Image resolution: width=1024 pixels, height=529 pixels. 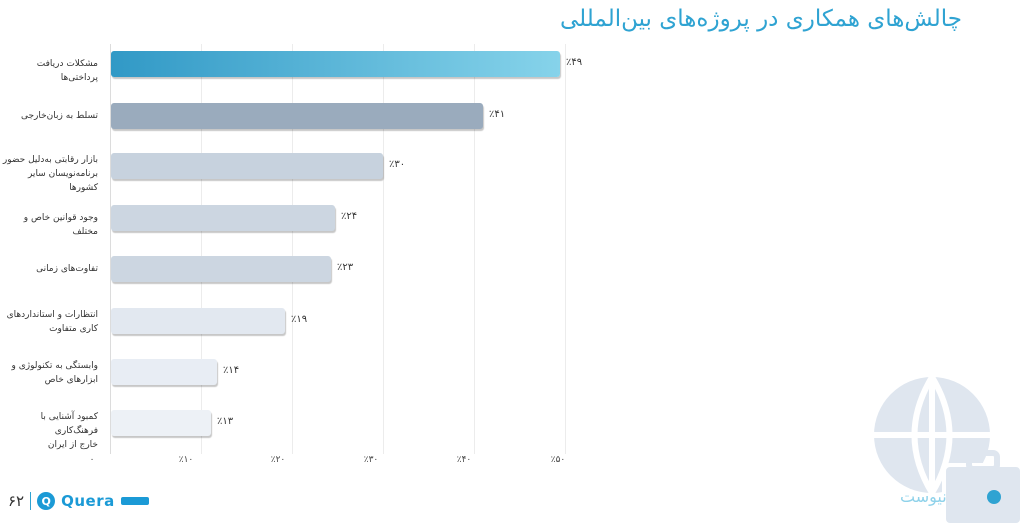 I want to click on bar-row: مشکلات دریافت پرداختی‌ها ٪۴۹, so click(x=350, y=64).